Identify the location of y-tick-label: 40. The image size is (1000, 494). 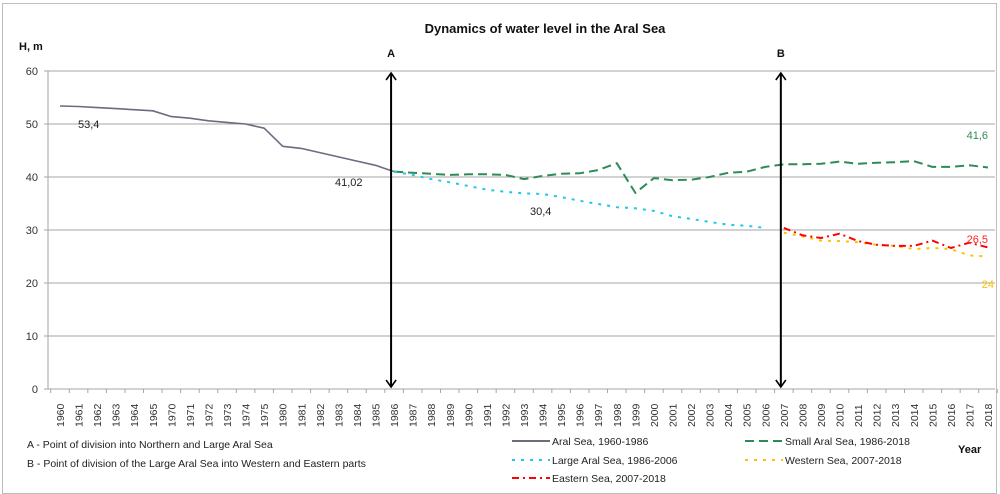
(32, 178).